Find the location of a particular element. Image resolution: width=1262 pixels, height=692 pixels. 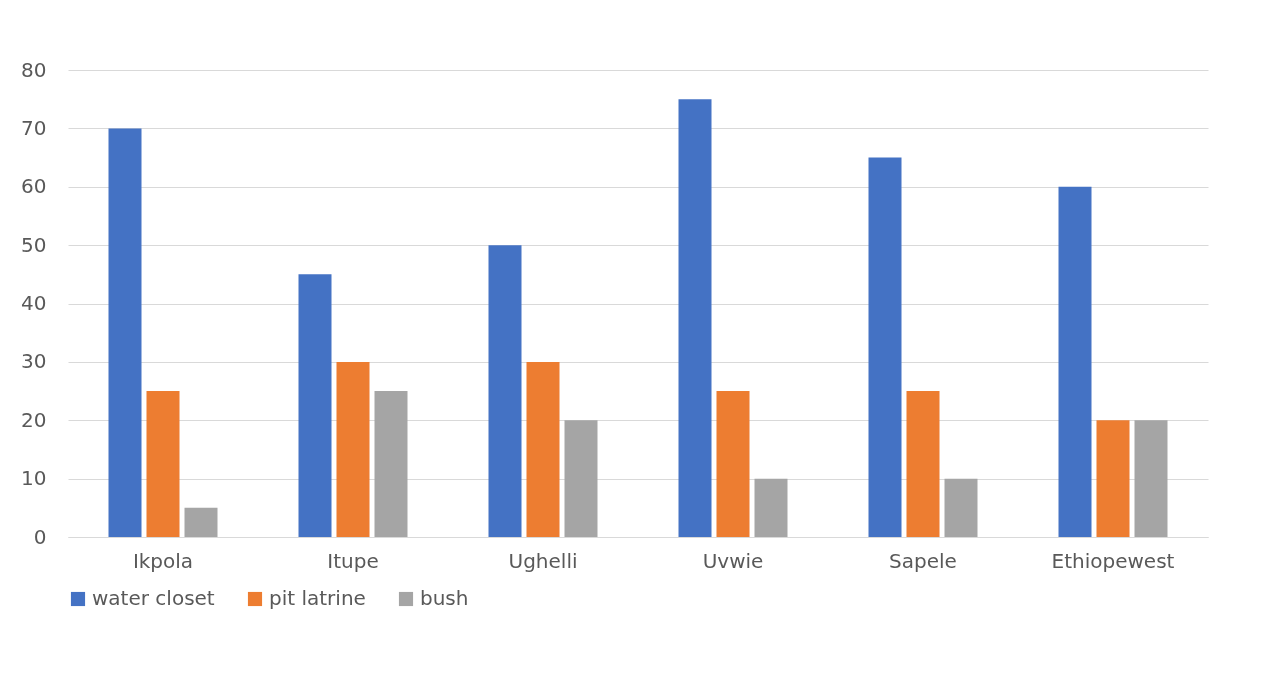

x-tick-label: Ikpola is located at coordinates (163, 560).